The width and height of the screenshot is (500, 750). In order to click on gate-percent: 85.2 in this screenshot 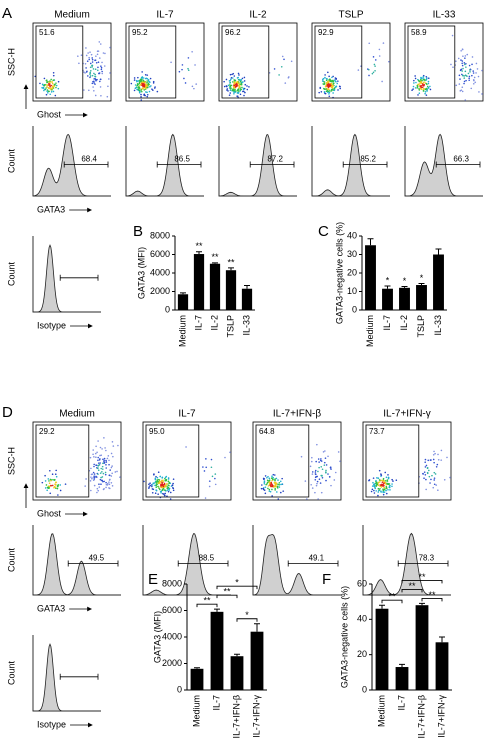, I will do `click(368, 159)`.